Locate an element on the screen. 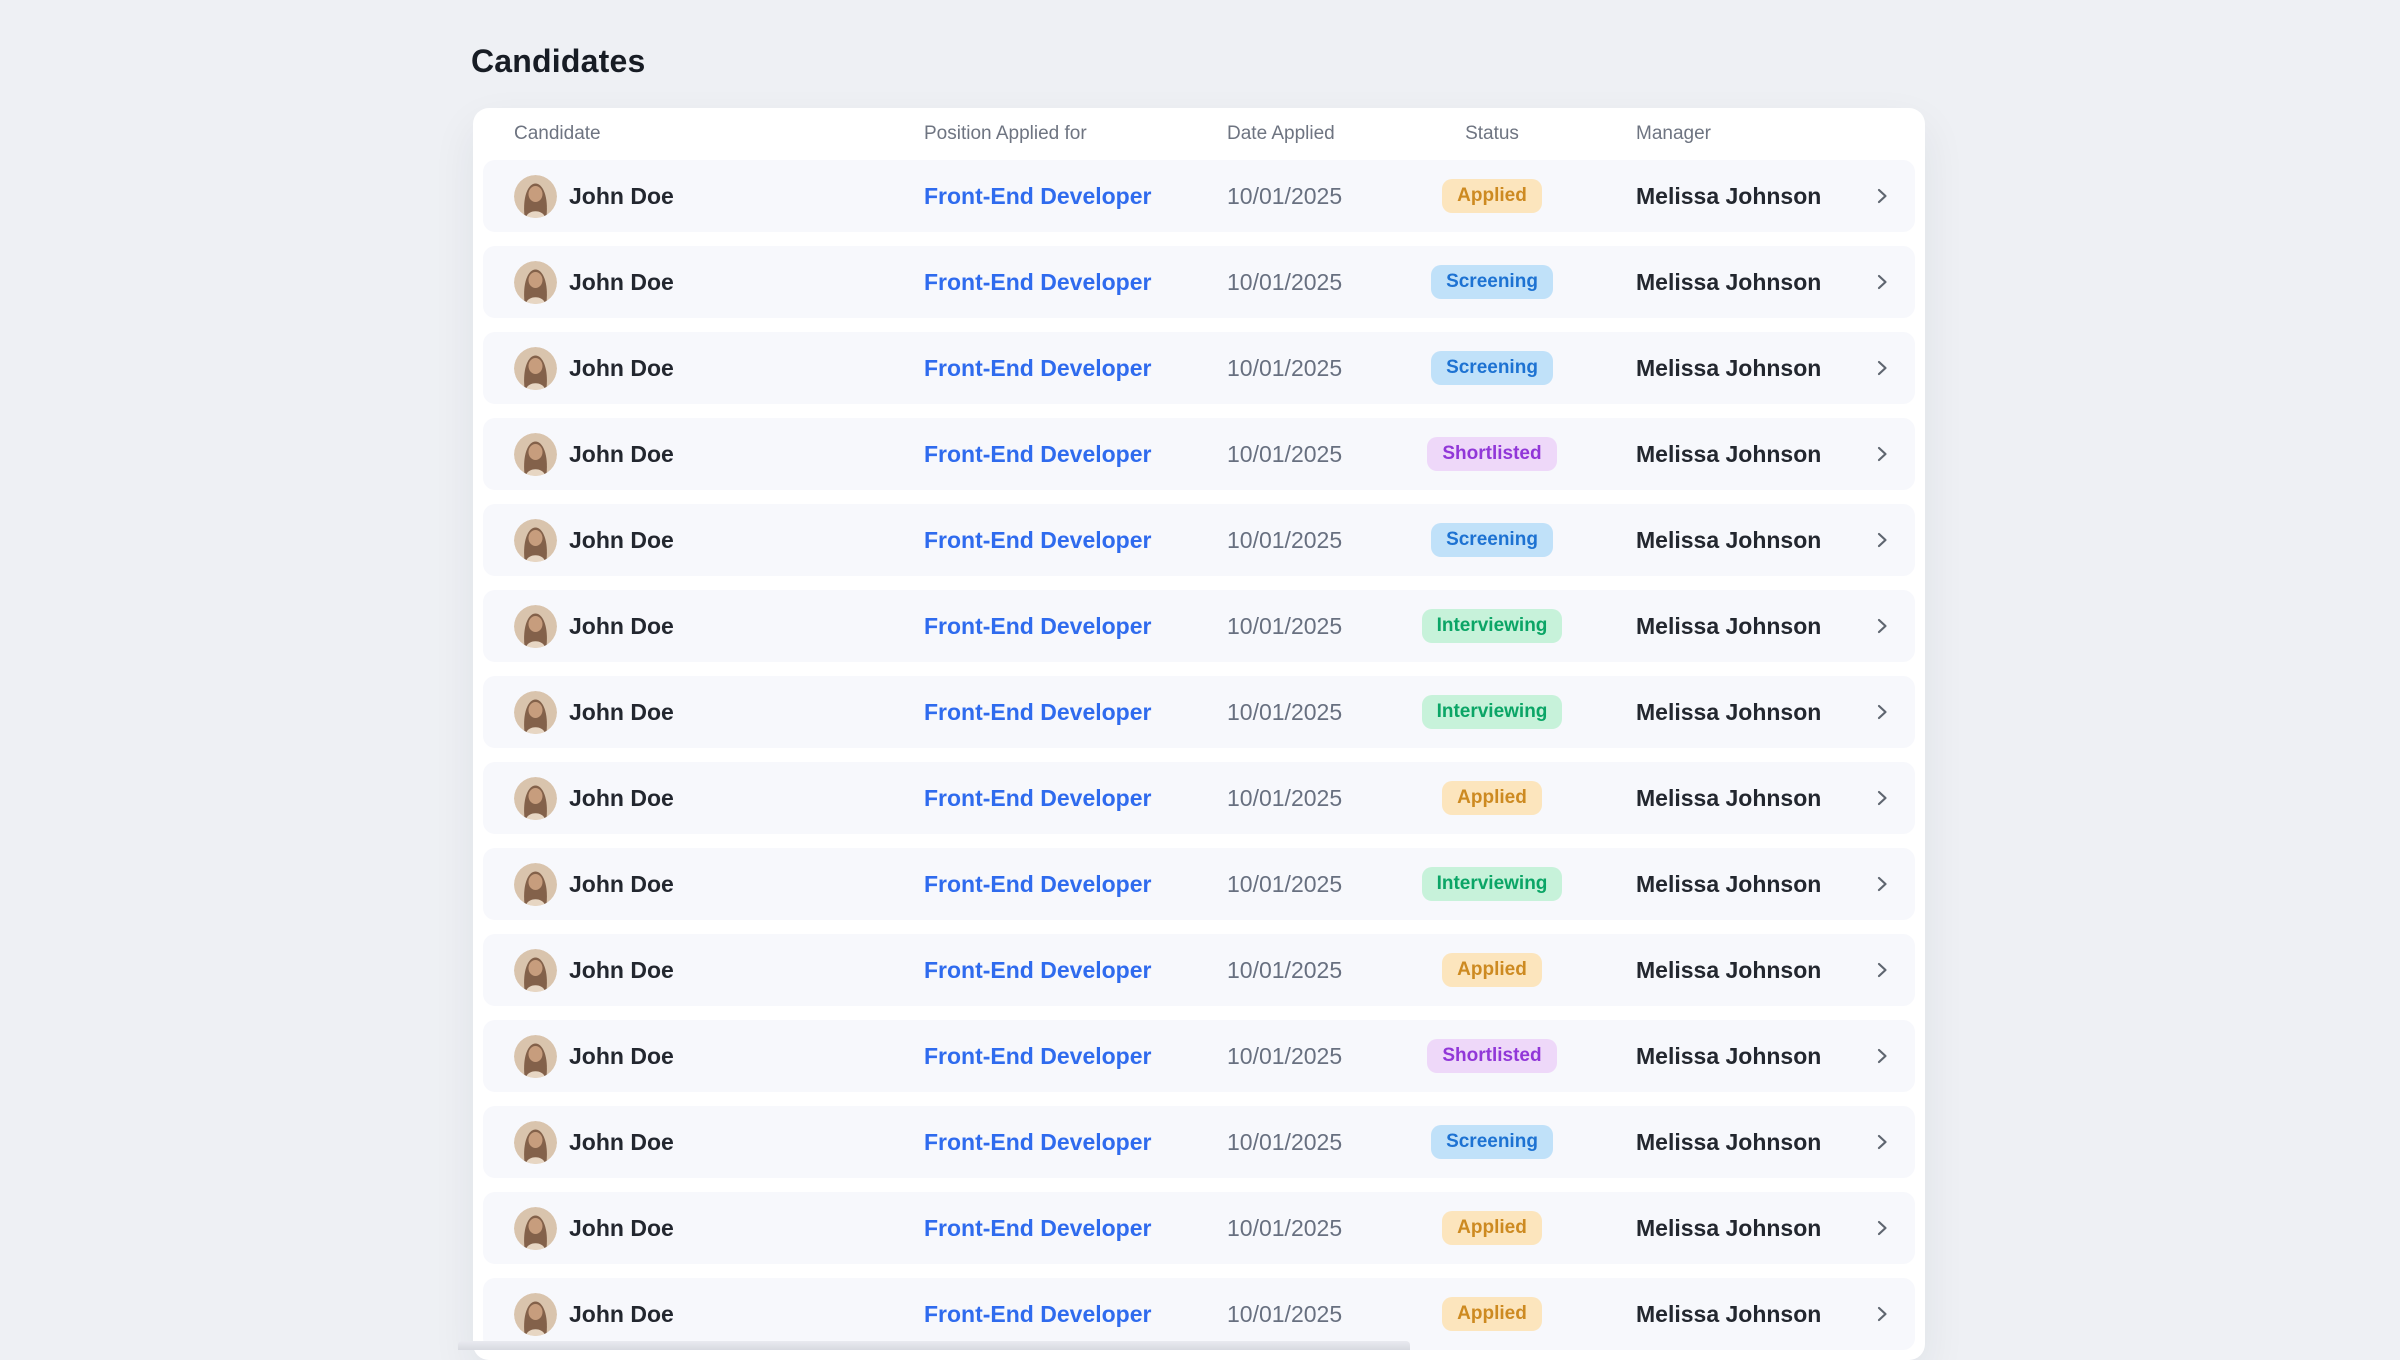  column-header-position: Position Applied for is located at coordinates (1005, 133).